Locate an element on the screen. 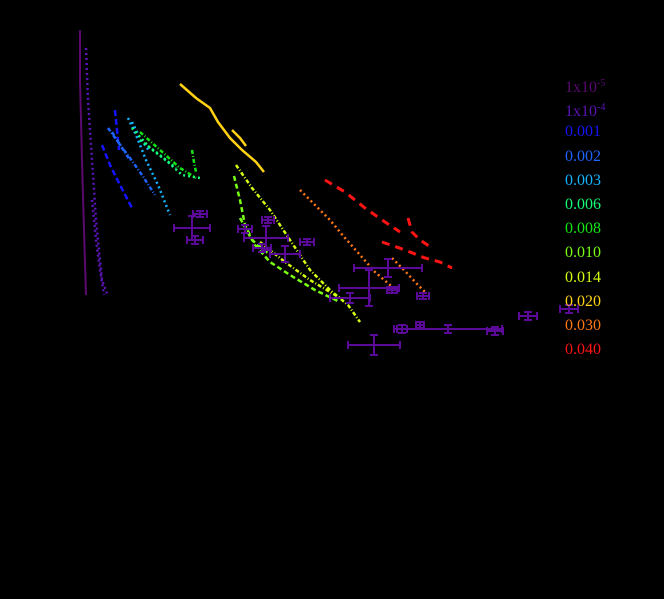 The height and width of the screenshot is (599, 664). legend-item: 1x10⁻⁴ is located at coordinates (585, 108).